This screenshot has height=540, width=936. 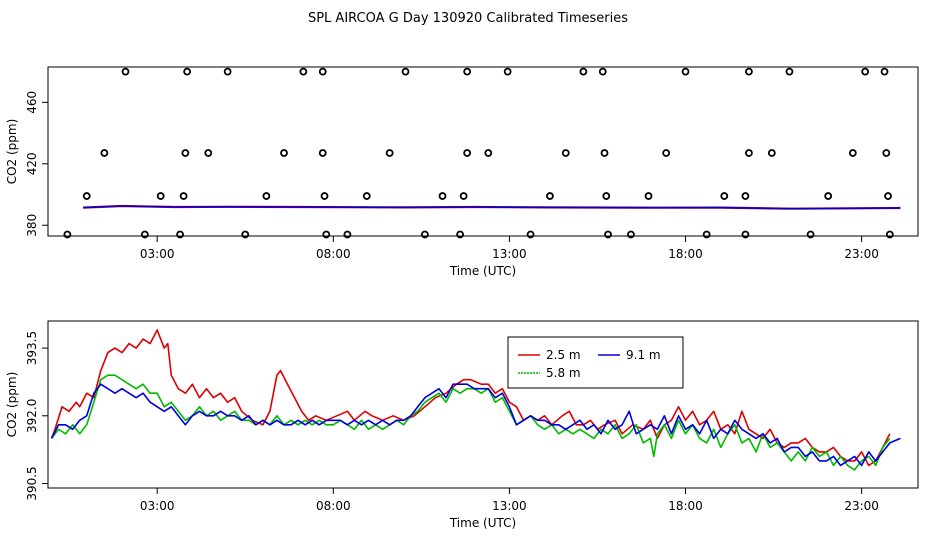 What do you see at coordinates (32, 225) in the screenshot?
I see `y-tick-label: 380` at bounding box center [32, 225].